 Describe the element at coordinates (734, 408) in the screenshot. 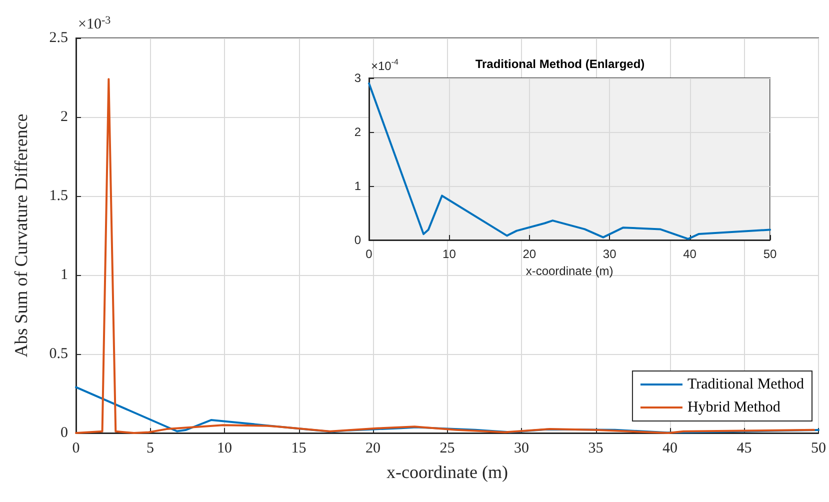

I see `legend-label: Hybrid Method` at that location.